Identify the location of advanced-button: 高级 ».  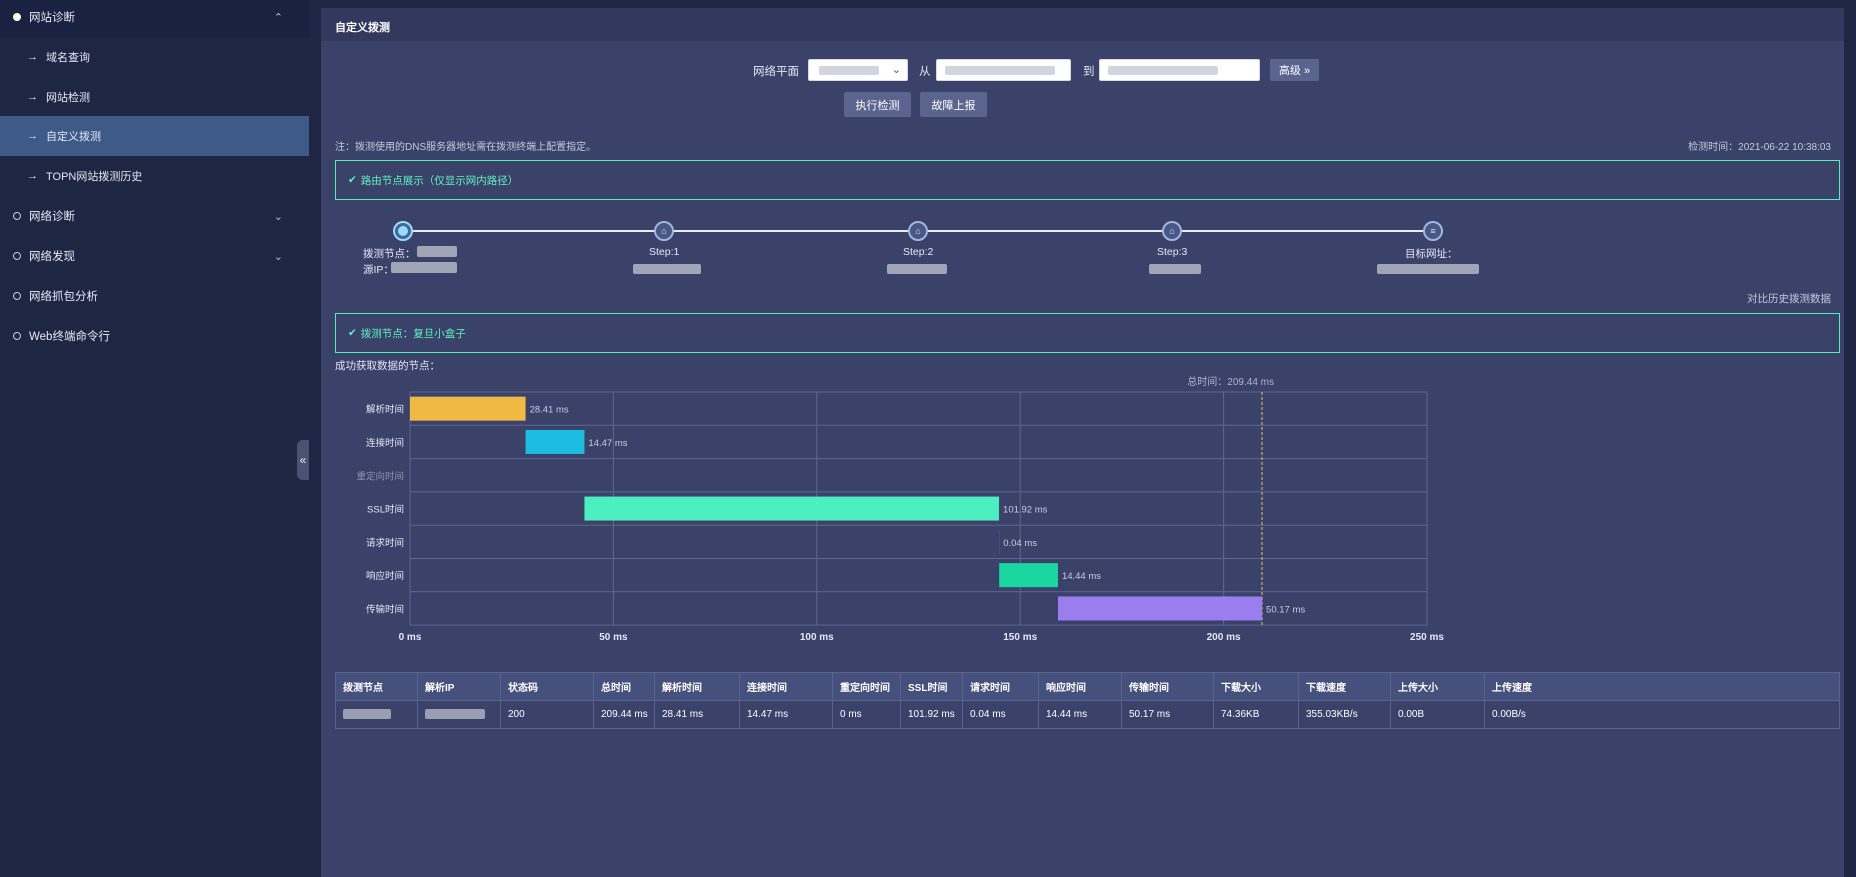
(1294, 70).